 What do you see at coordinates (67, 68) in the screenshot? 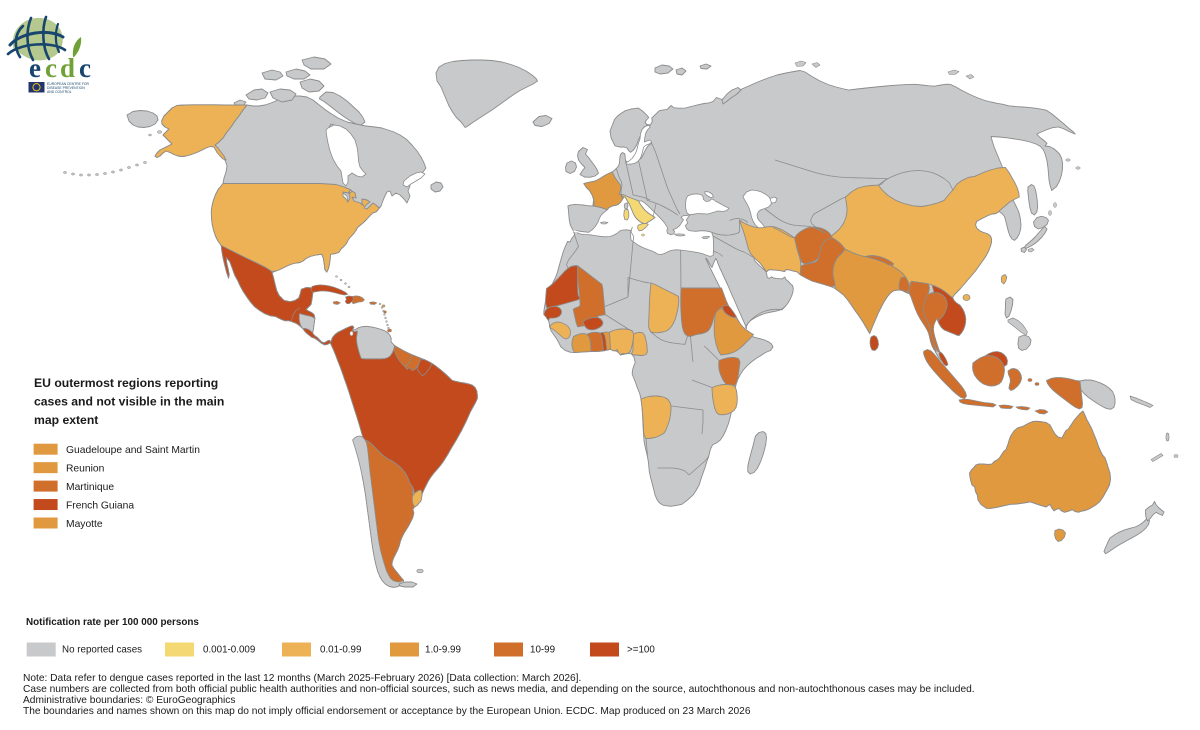
I see `svg-text: d` at bounding box center [67, 68].